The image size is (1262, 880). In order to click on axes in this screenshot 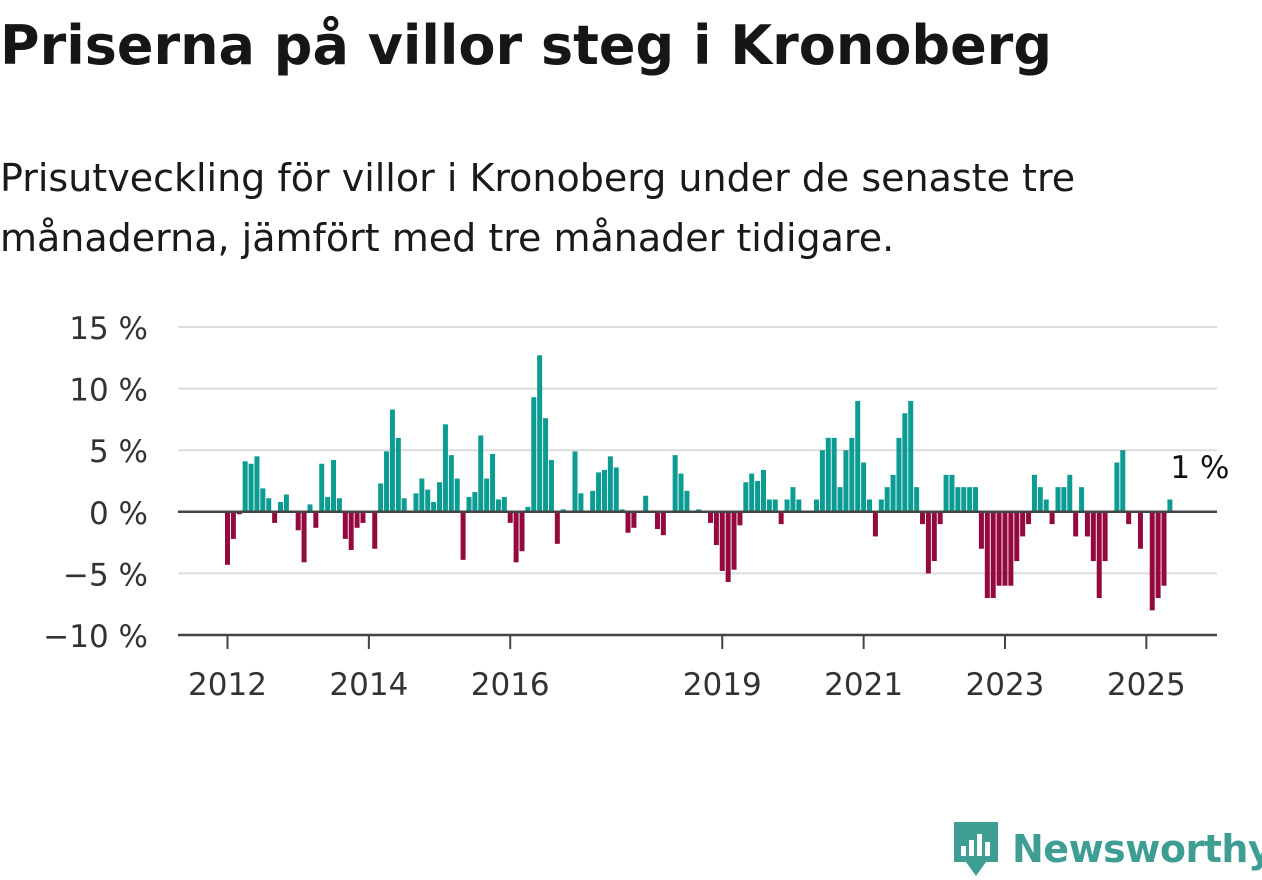, I will do `click(697, 579)`.